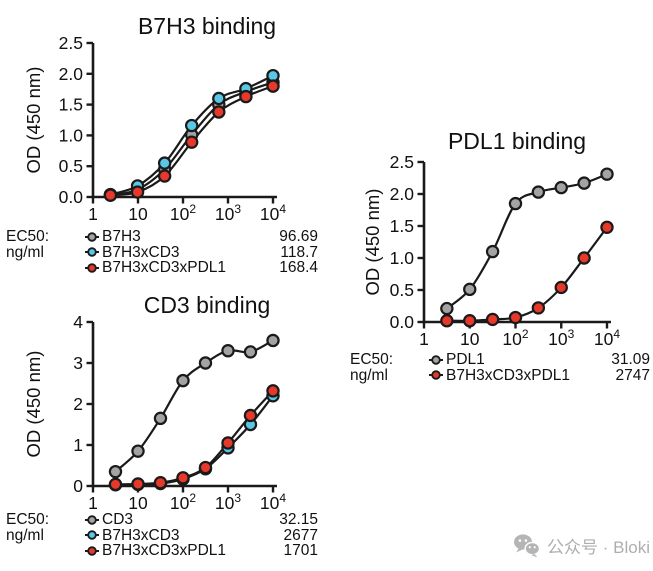 This screenshot has height=571, width=653. I want to click on y-axis-label-pdl1: OD (450 nm), so click(372, 242).